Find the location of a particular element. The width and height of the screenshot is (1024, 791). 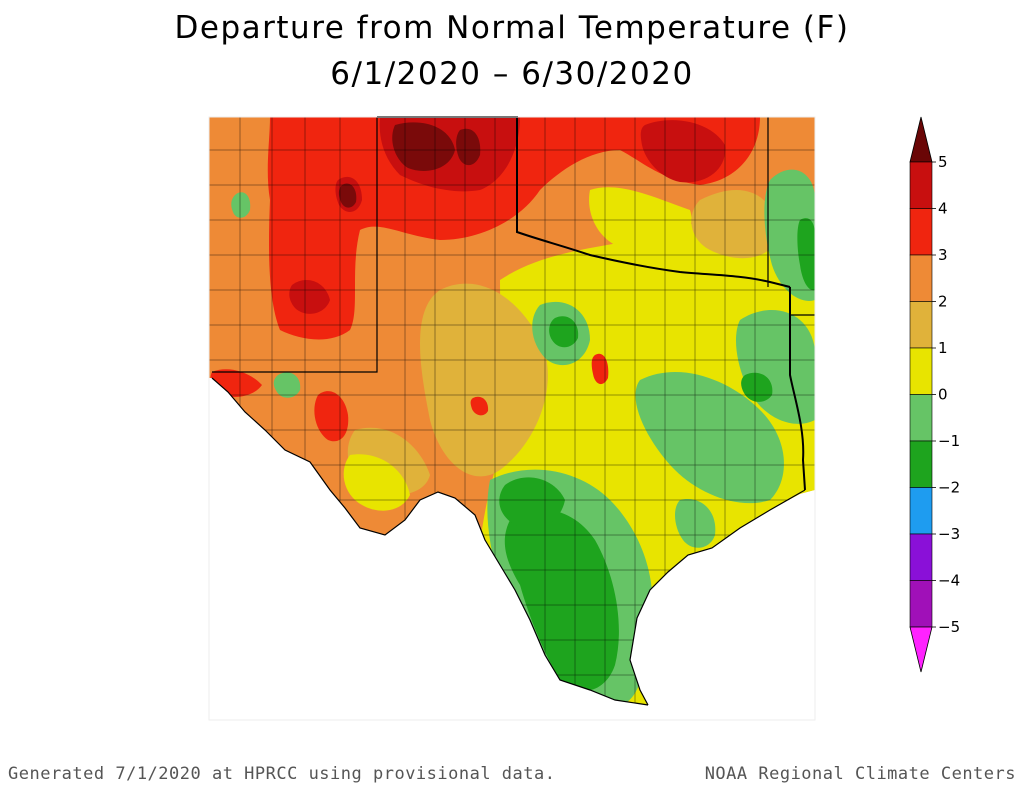

field-warm3-north is located at coordinates (513, 228).